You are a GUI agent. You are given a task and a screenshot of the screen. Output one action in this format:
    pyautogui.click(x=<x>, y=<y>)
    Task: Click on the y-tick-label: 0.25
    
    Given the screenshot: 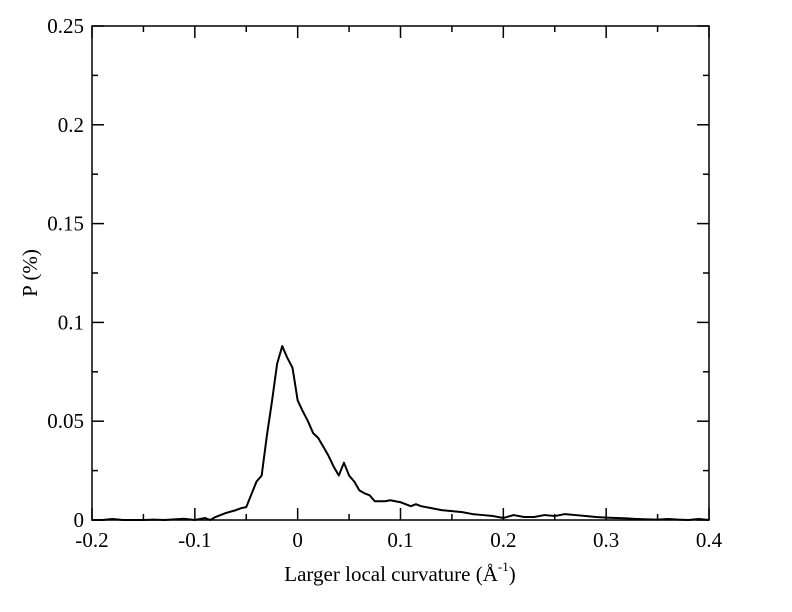 What is the action you would take?
    pyautogui.click(x=65, y=26)
    